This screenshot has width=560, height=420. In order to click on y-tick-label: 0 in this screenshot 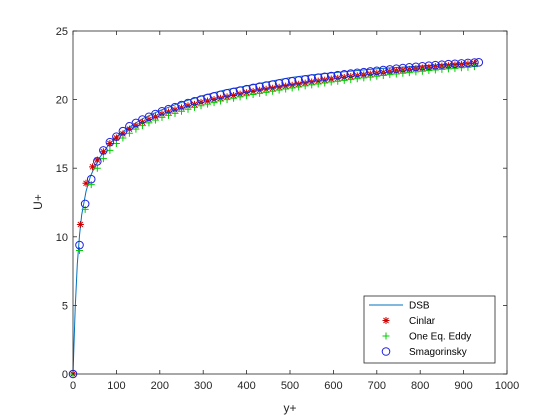, I will do `click(65, 375)`.